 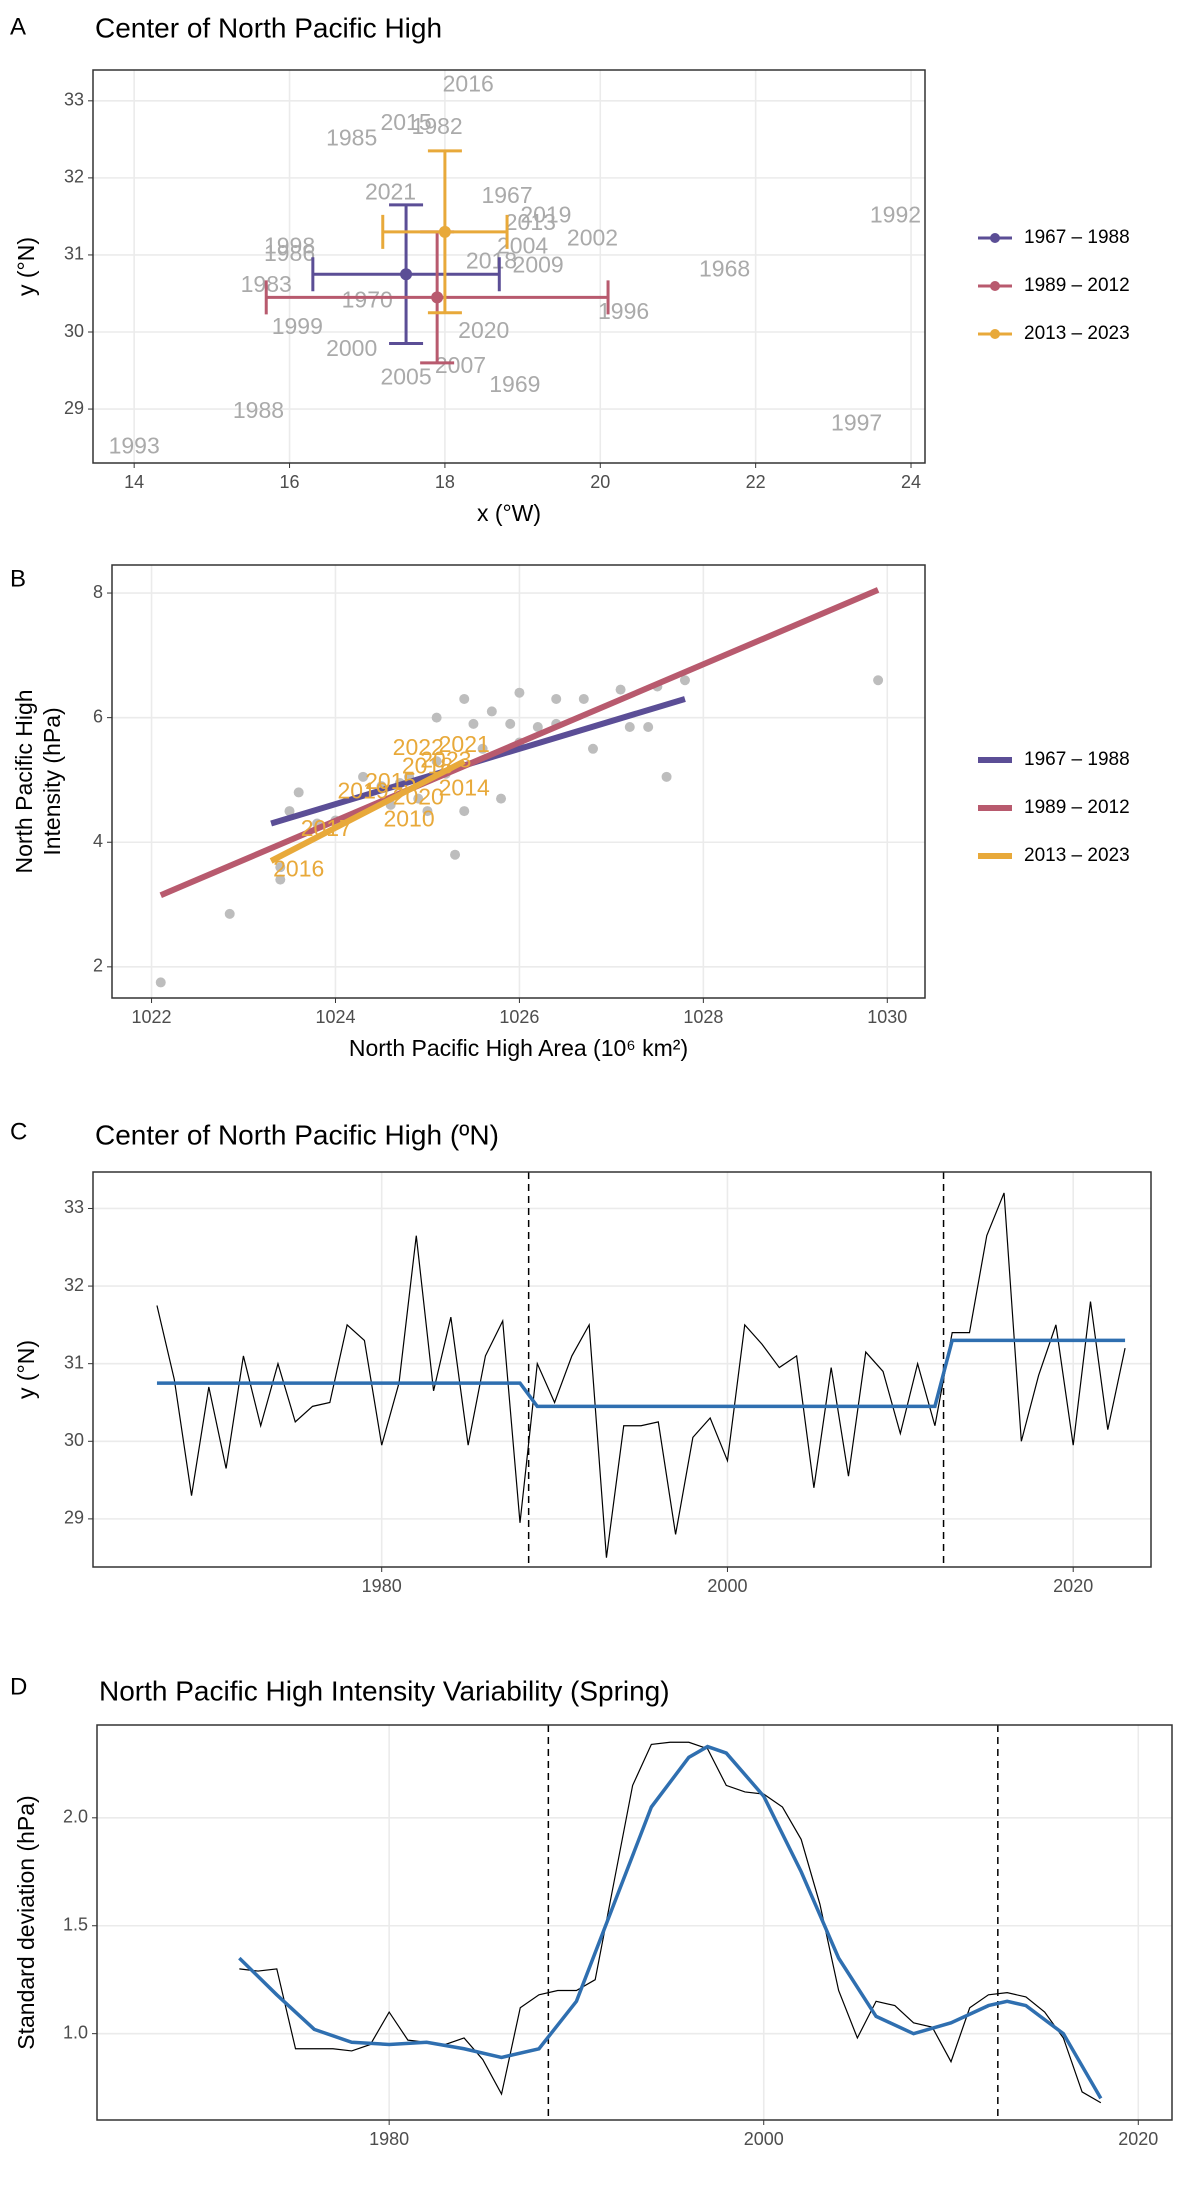 What do you see at coordinates (98, 716) in the screenshot?
I see `y-tick-label: 6` at bounding box center [98, 716].